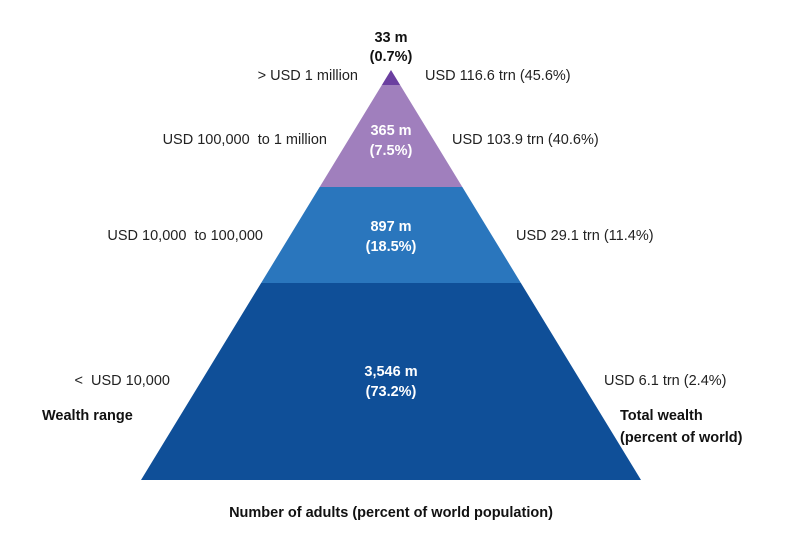  What do you see at coordinates (391, 392) in the screenshot?
I see `tier-4-adults-percent: (73.2%)` at bounding box center [391, 392].